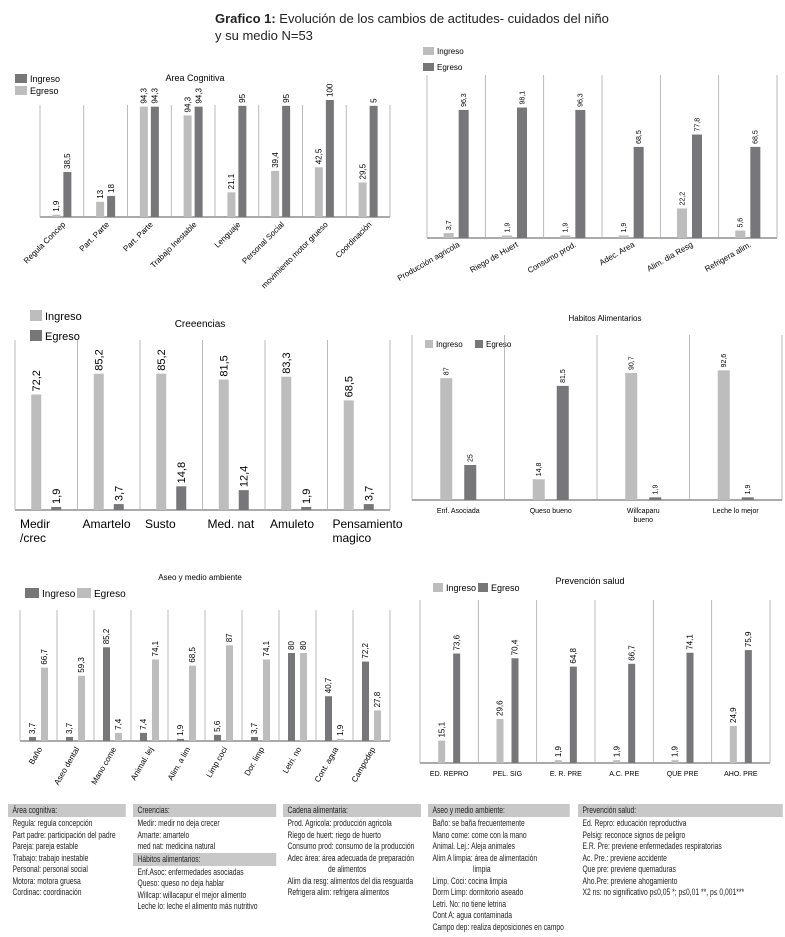 The width and height of the screenshot is (785, 937). Describe the element at coordinates (111, 187) in the screenshot. I see `value-label: 18` at that location.